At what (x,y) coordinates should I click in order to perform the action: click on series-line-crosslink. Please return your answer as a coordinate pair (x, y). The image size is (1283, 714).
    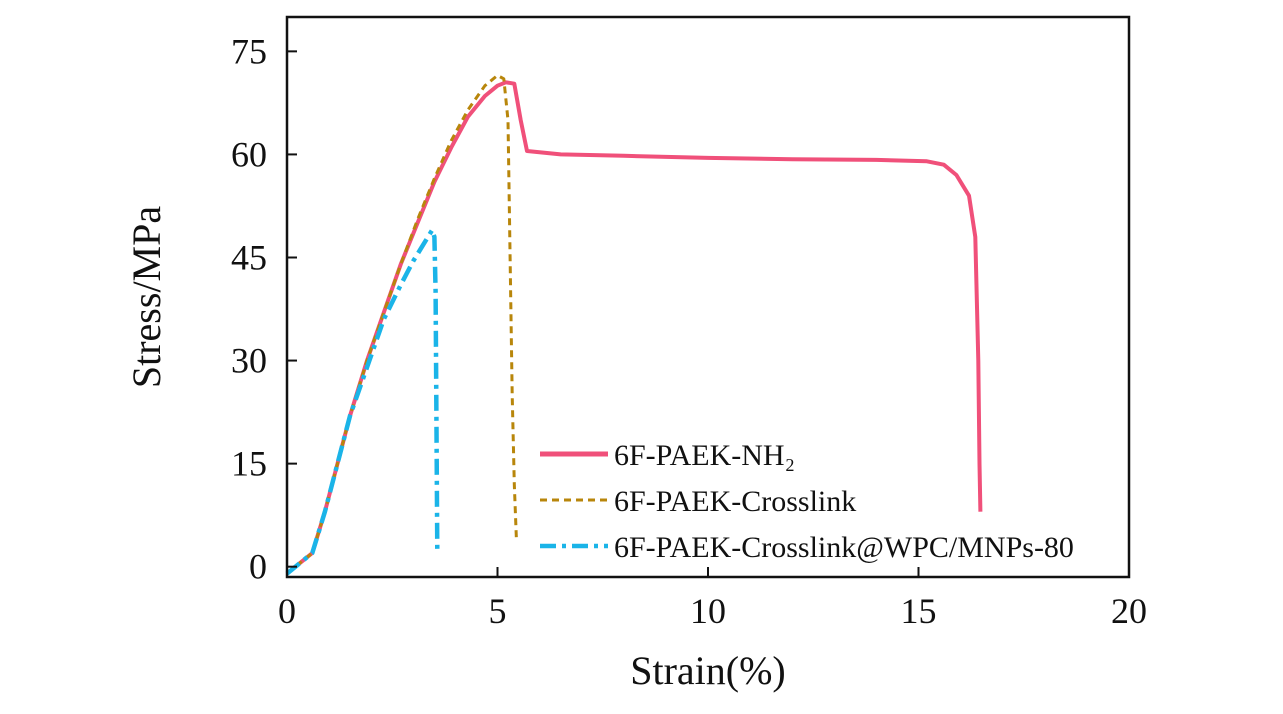
    Looking at the image, I should click on (402, 324).